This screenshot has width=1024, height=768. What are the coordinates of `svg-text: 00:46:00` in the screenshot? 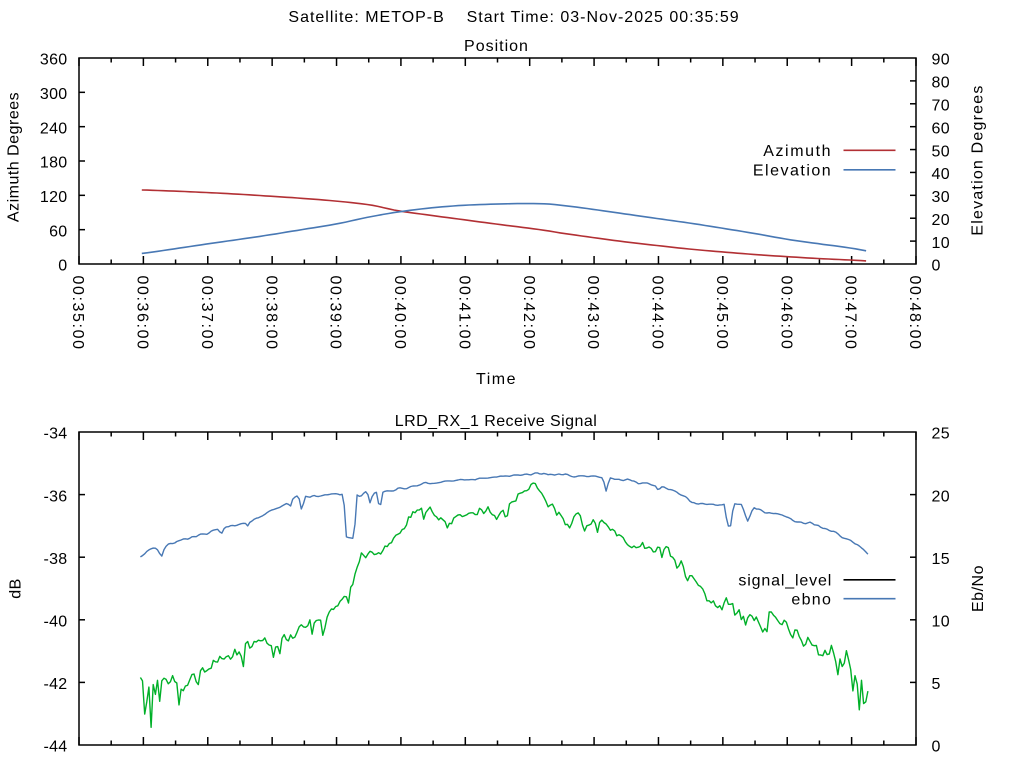 It's located at (785, 312).